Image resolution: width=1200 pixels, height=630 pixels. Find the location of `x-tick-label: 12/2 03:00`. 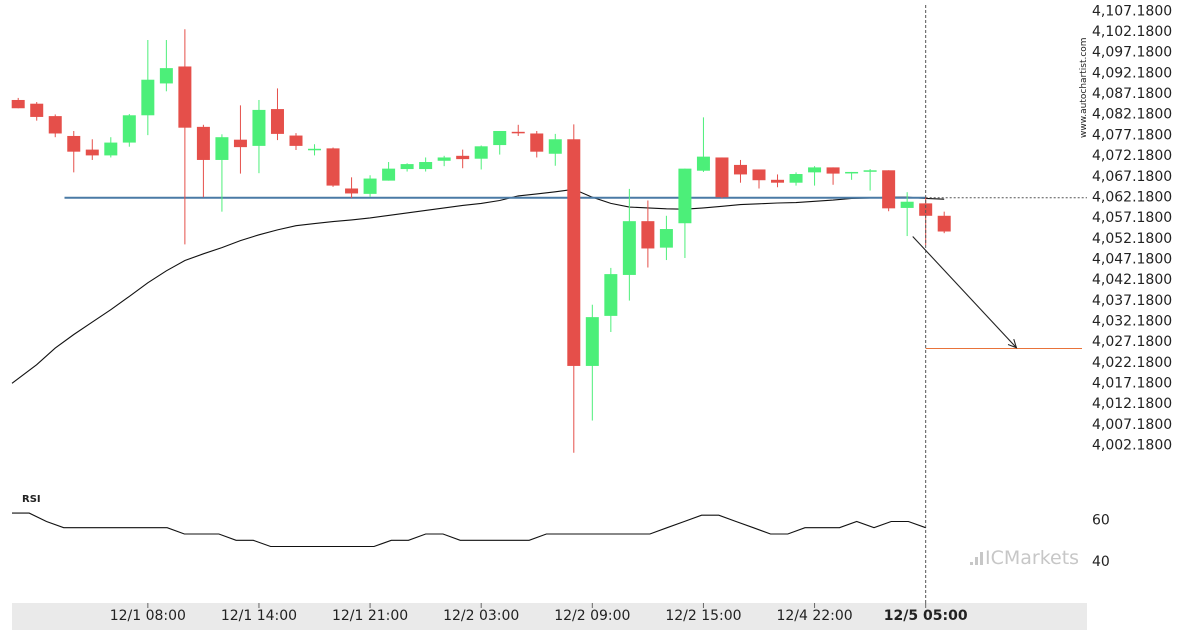

x-tick-label: 12/2 03:00 is located at coordinates (481, 616).